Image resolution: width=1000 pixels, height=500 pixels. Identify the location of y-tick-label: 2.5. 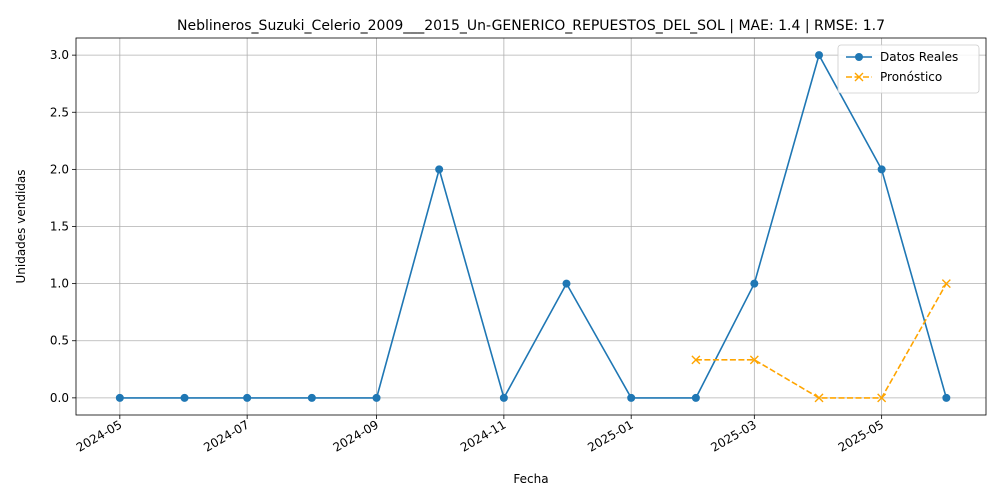
(59, 112).